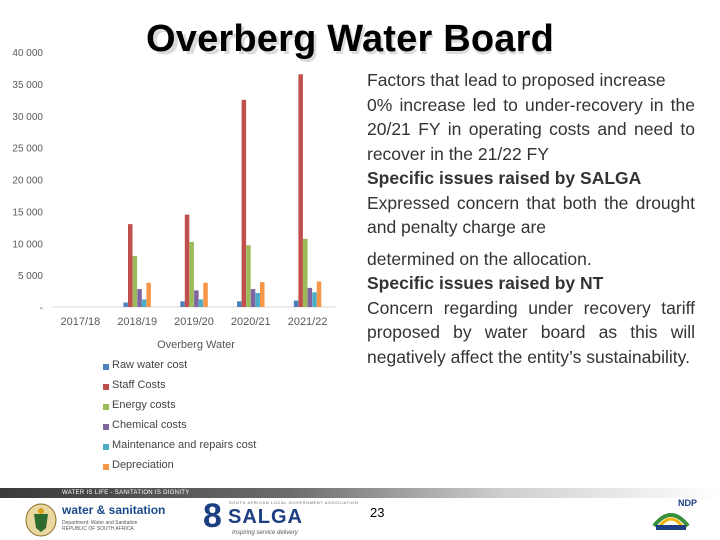 The width and height of the screenshot is (720, 540). Describe the element at coordinates (30, 276) in the screenshot. I see `y-tick-label: 5 000` at that location.